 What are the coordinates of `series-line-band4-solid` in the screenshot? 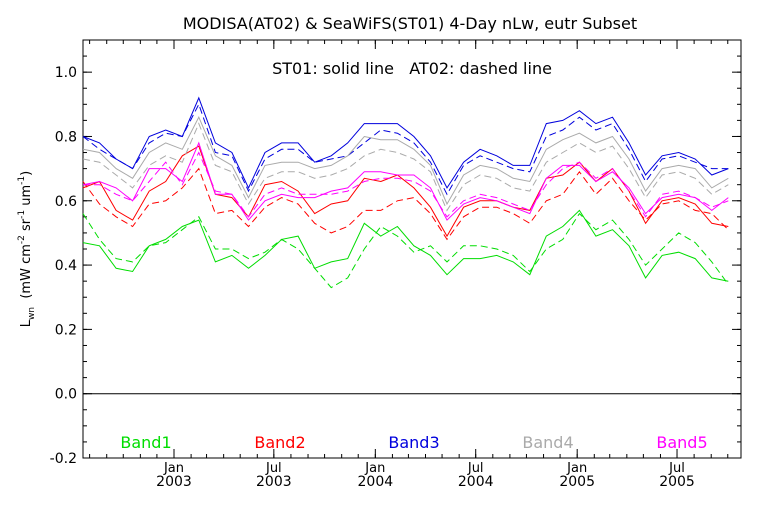 It's located at (405, 161).